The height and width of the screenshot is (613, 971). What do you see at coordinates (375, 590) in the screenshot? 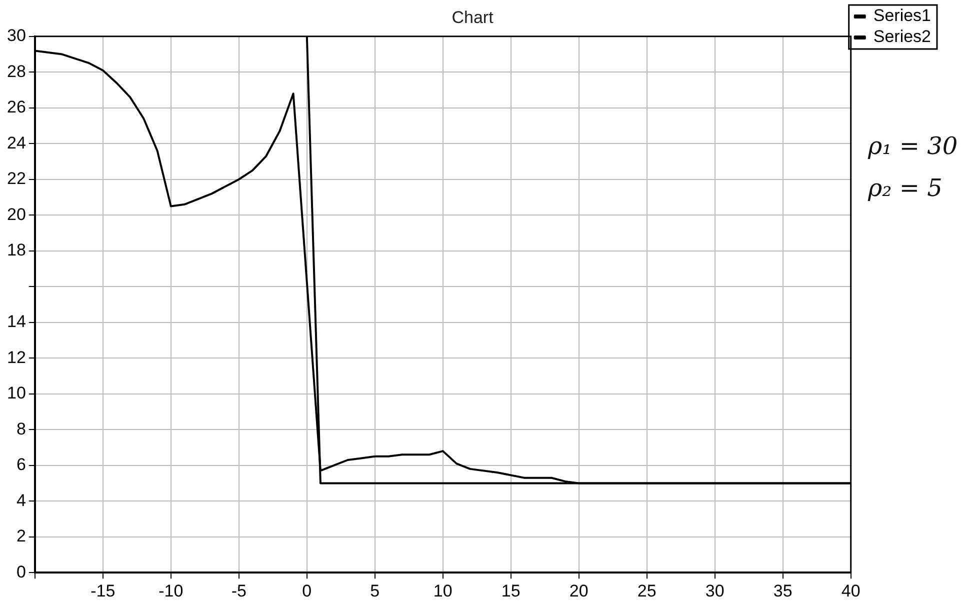
I see `x-tick-label: 5` at bounding box center [375, 590].